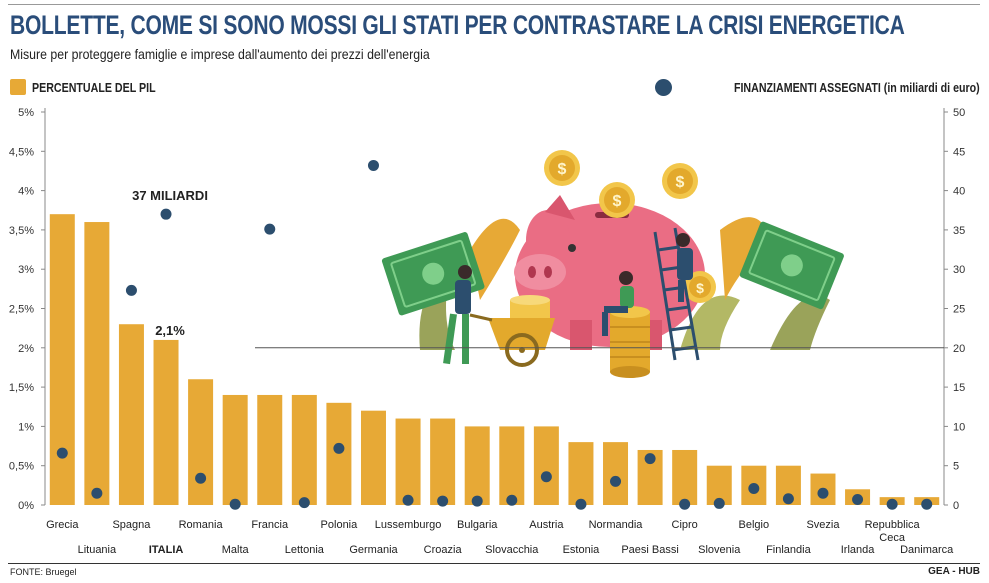 The width and height of the screenshot is (989, 583). I want to click on right-tick-label: 30, so click(959, 270).